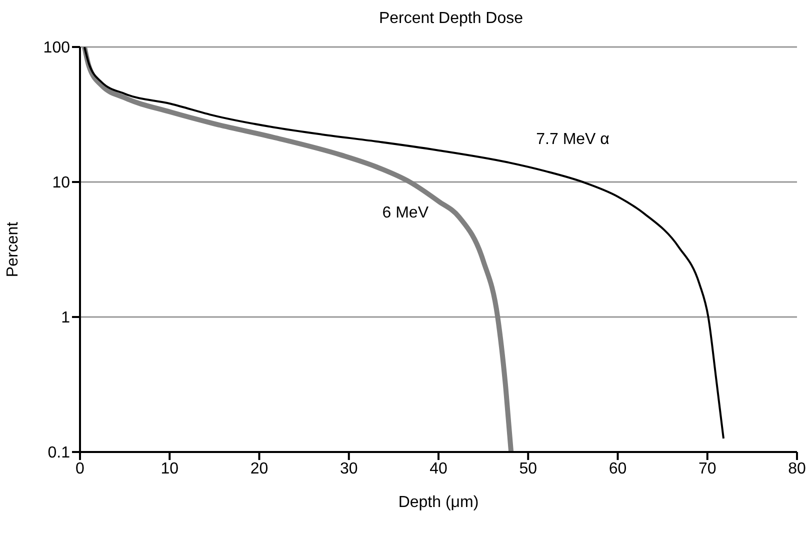 This screenshot has width=808, height=537. What do you see at coordinates (65, 318) in the screenshot?
I see `y-tick-label: 1` at bounding box center [65, 318].